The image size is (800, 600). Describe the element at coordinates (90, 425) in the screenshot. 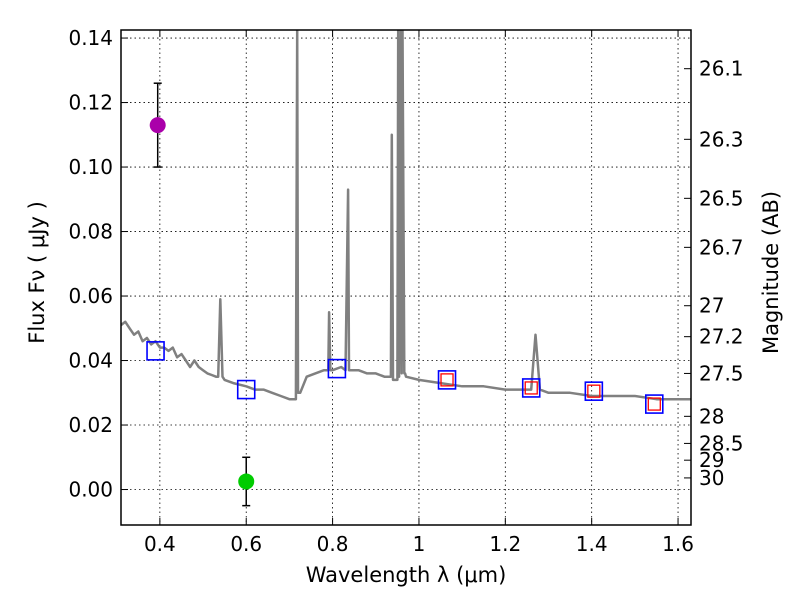

I see `y-tick-label: 0.02` at that location.